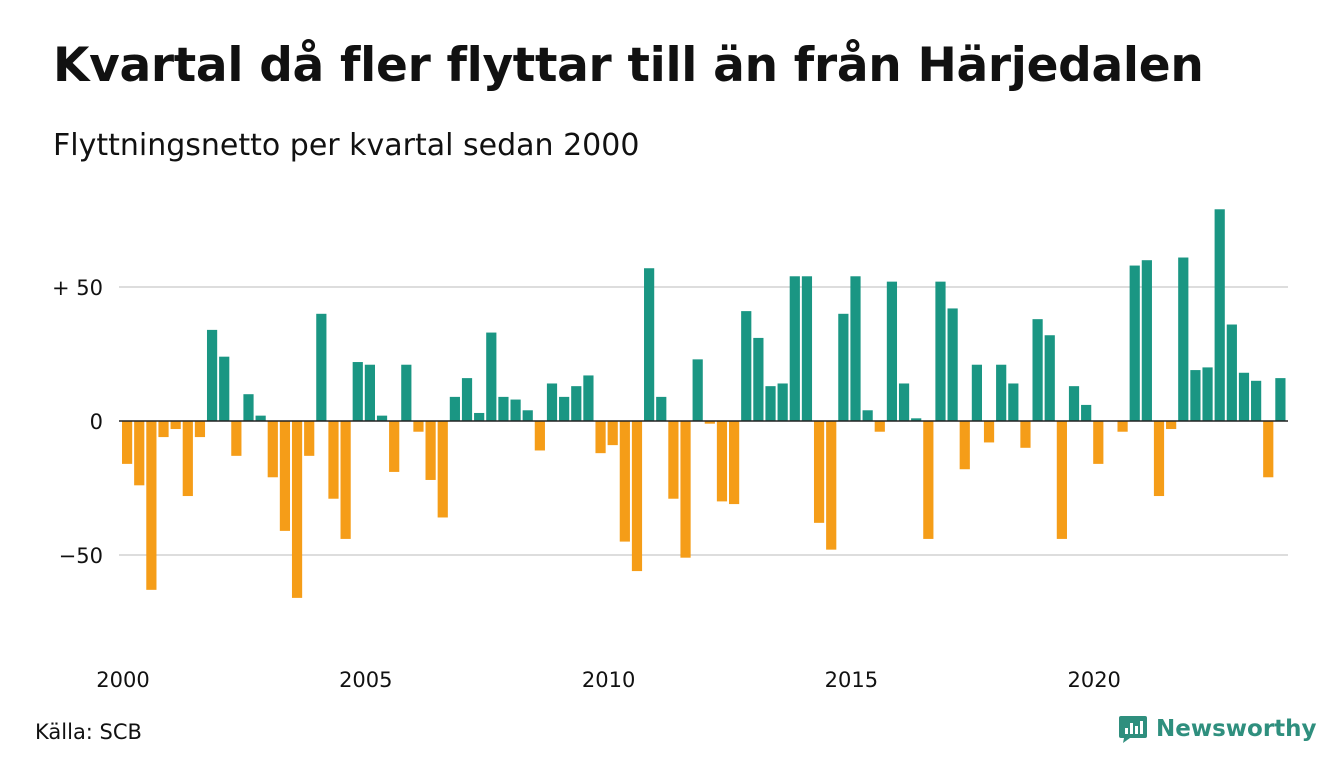  Describe the element at coordinates (661, 408) in the screenshot. I see `bar-2011-k1` at that location.